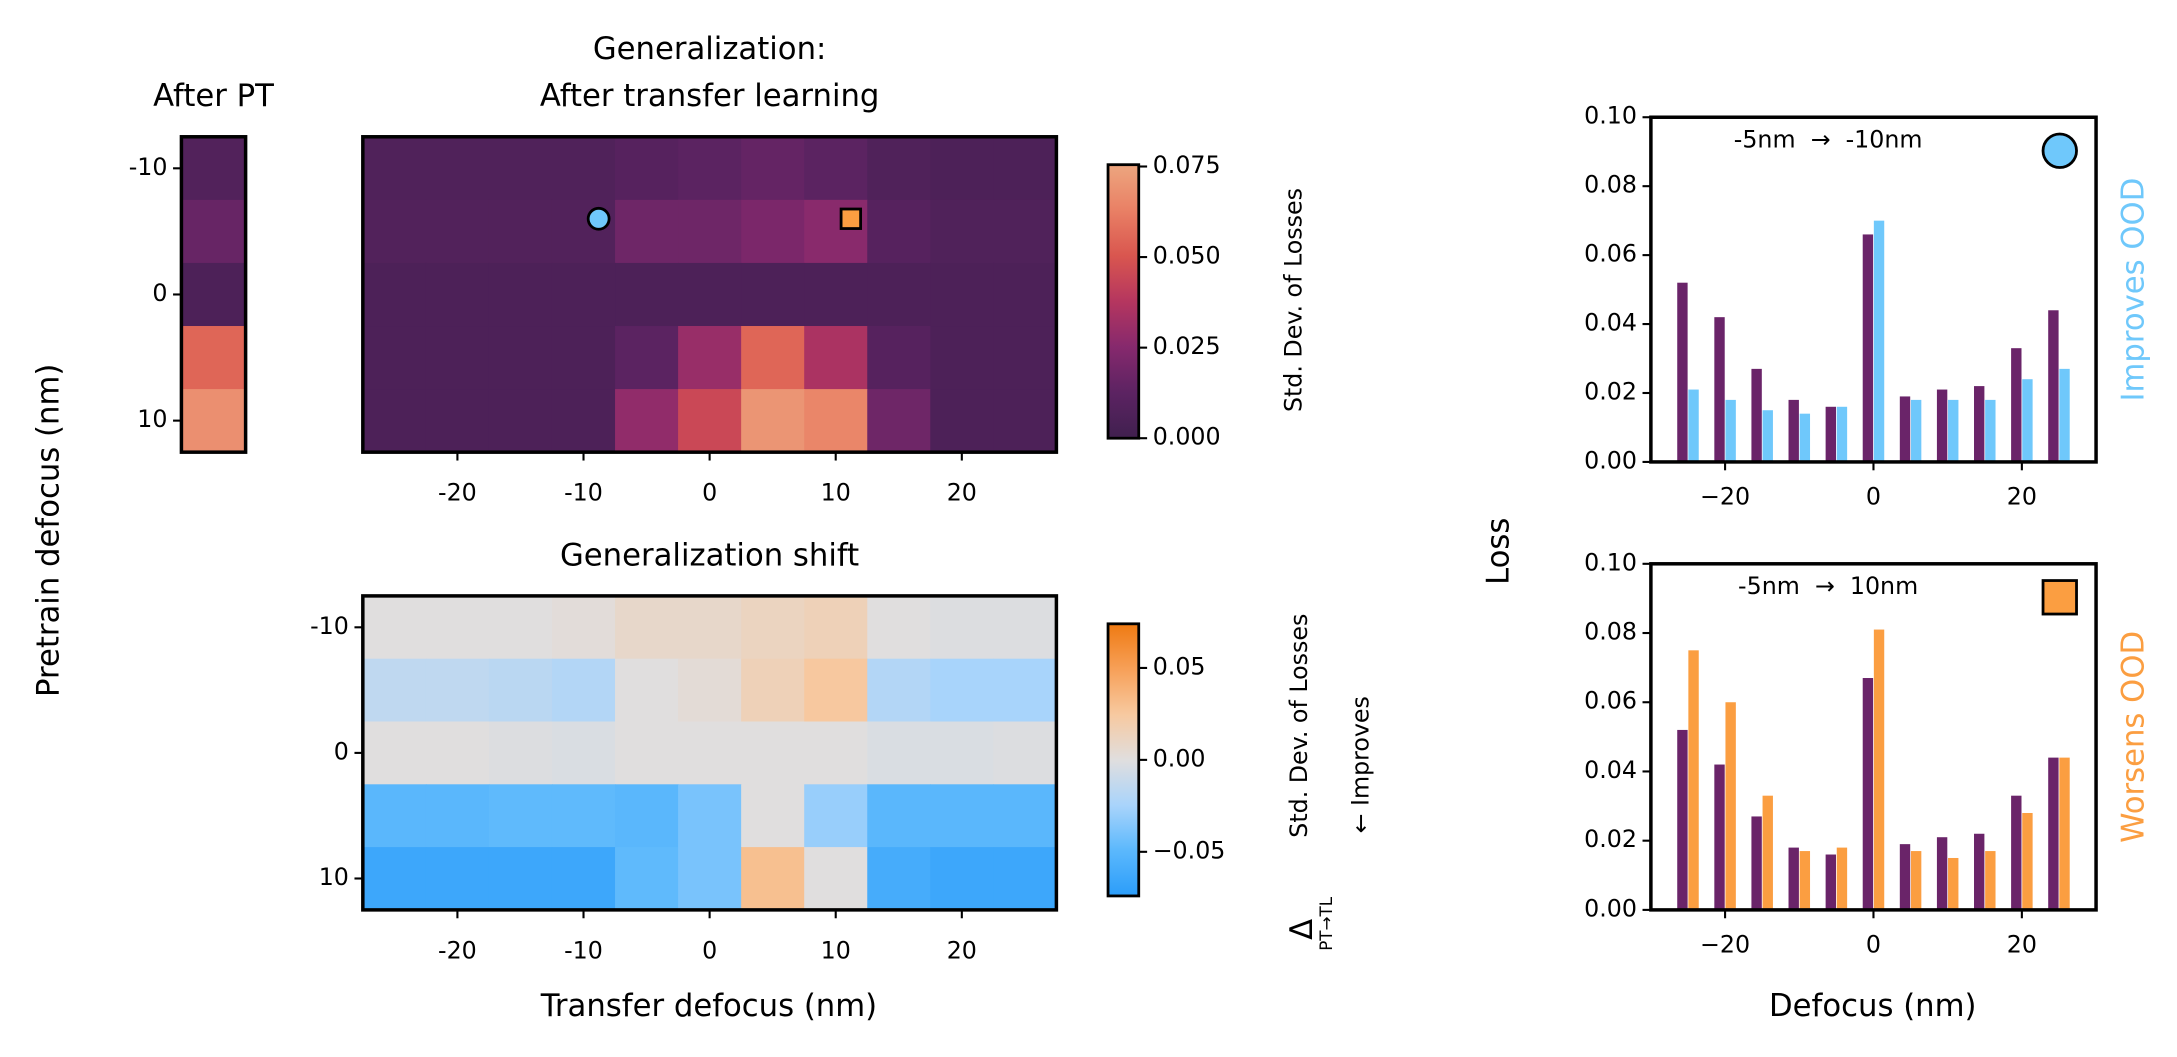  I want to click on colorbar-tick-label: 0.075, so click(1187, 165).